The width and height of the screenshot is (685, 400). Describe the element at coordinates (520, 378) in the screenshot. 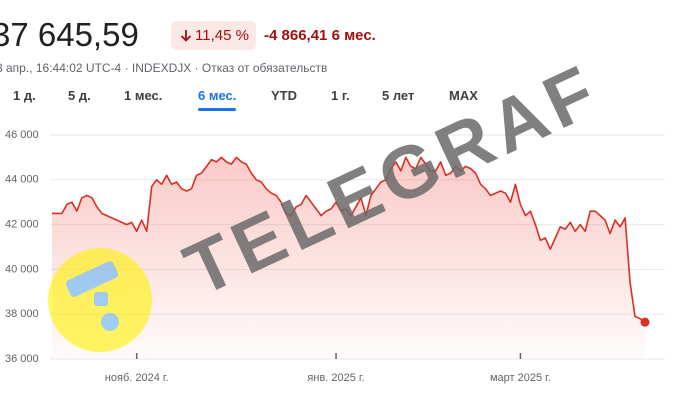

I see `x-tick-label: март 2025 г.` at that location.